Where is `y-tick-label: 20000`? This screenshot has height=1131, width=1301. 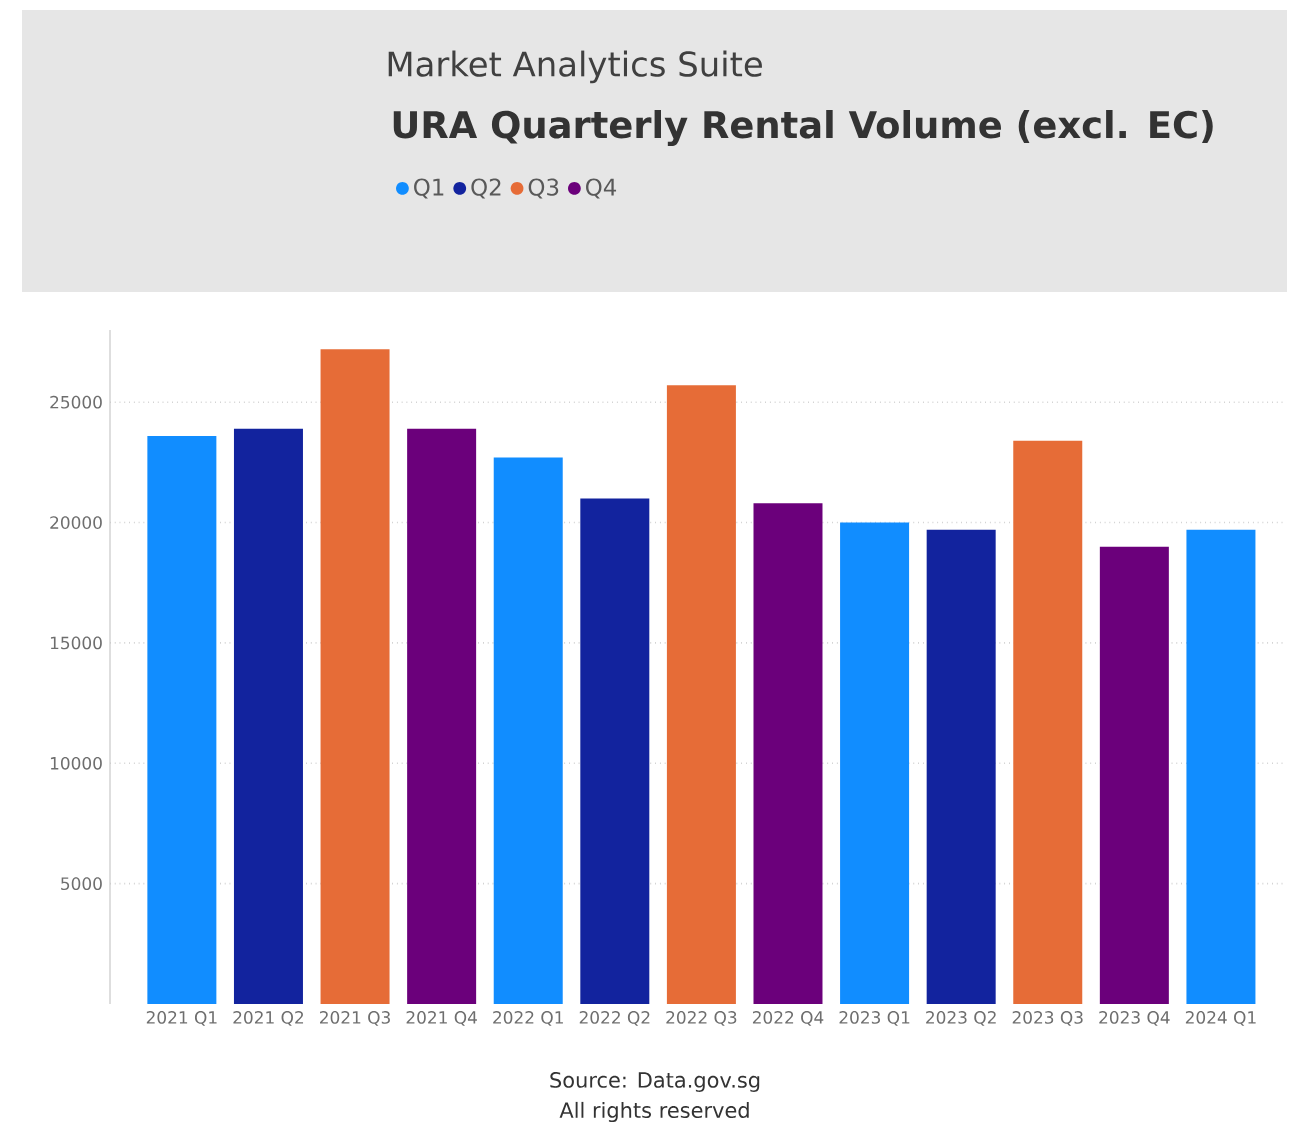 y-tick-label: 20000 is located at coordinates (76, 522).